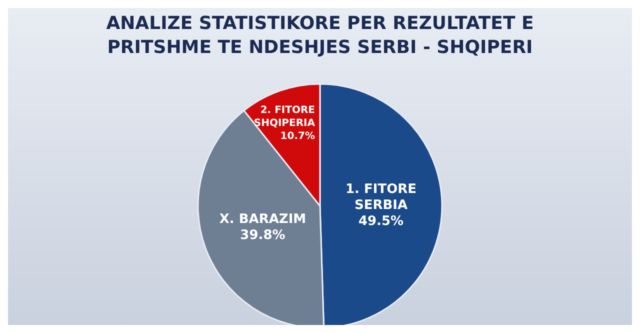  What do you see at coordinates (297, 136) in the screenshot?
I see `data-label: 10.7%` at bounding box center [297, 136].